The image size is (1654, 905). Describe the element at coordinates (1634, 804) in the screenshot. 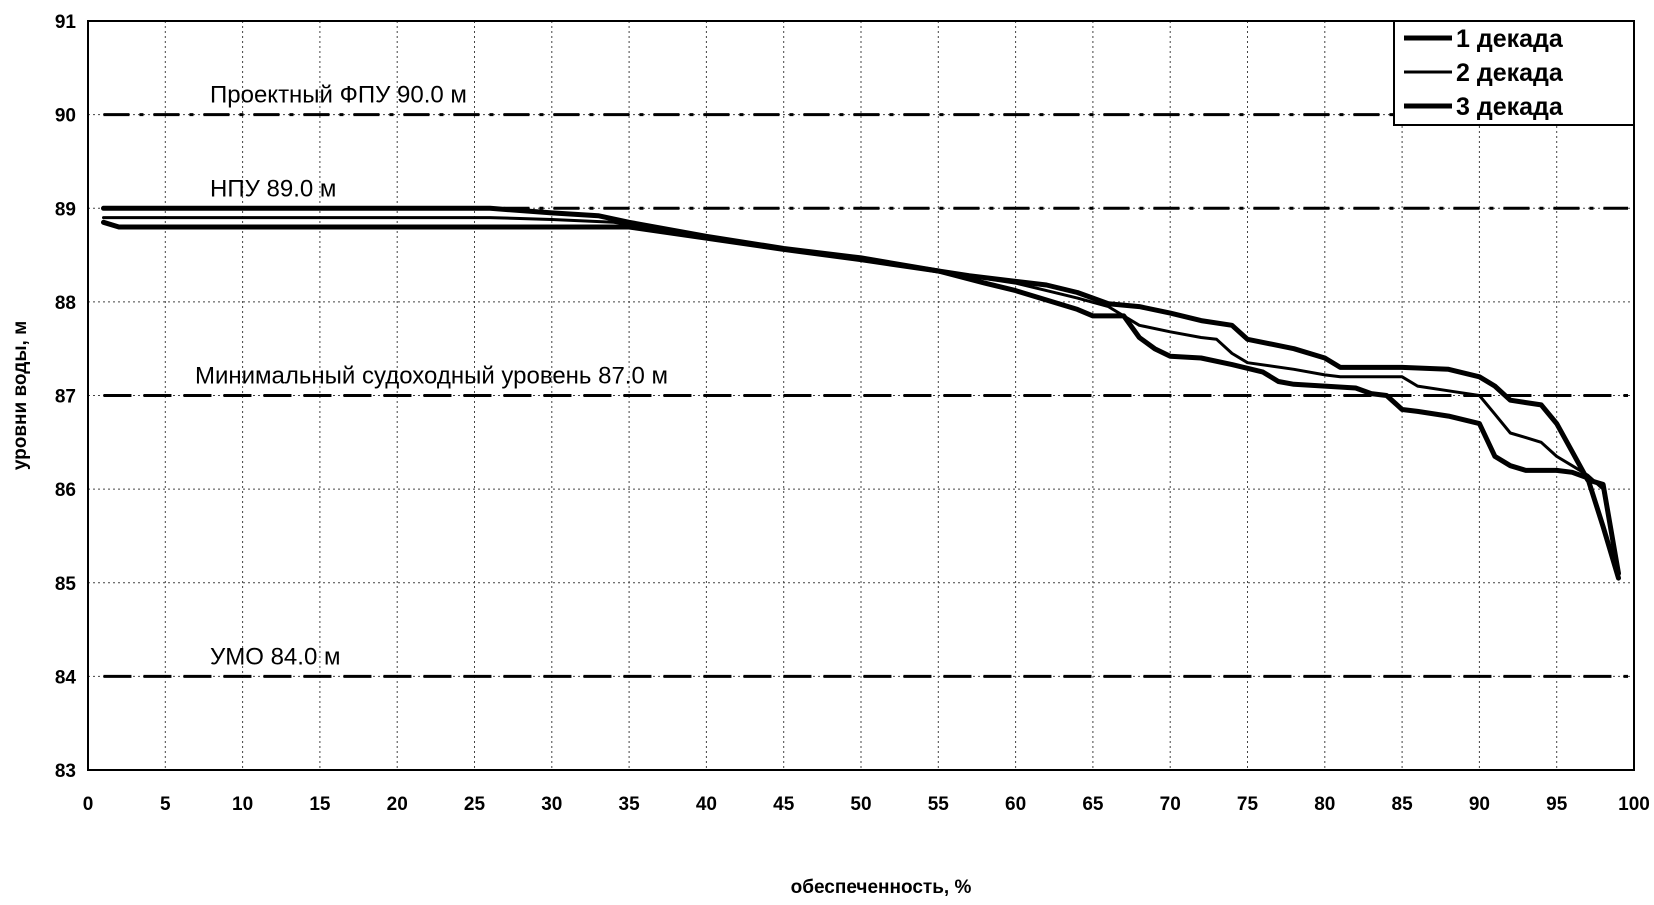

I see `x-tick-label: 100` at that location.